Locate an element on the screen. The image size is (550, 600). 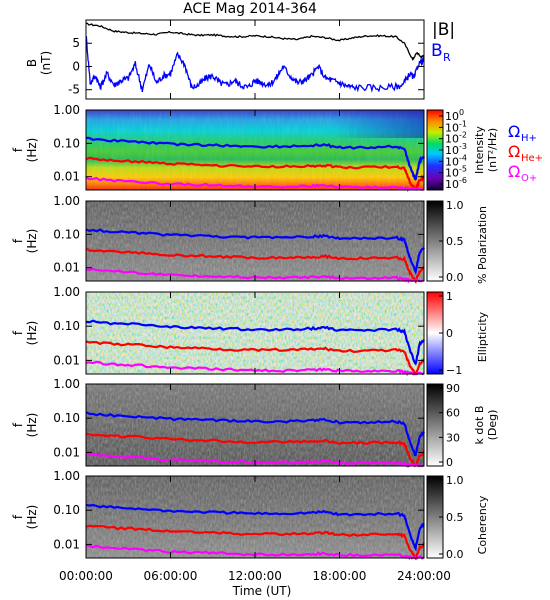
cbar-label-kdotb: k dot B is located at coordinates (479, 425).